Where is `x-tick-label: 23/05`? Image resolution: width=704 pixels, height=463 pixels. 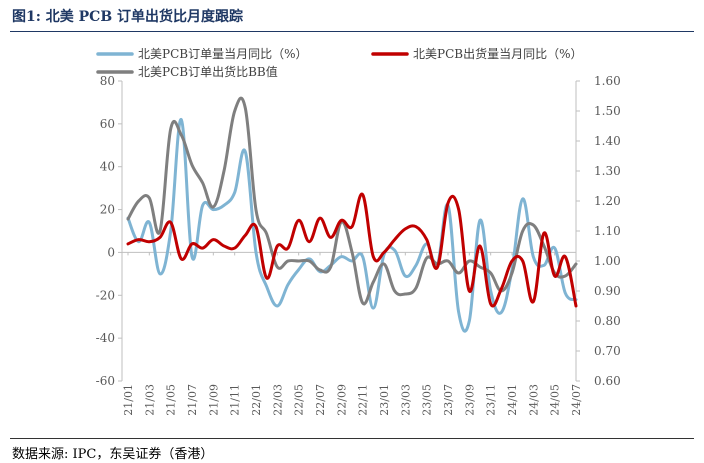
x-tick-label: 23/05 is located at coordinates (427, 400).